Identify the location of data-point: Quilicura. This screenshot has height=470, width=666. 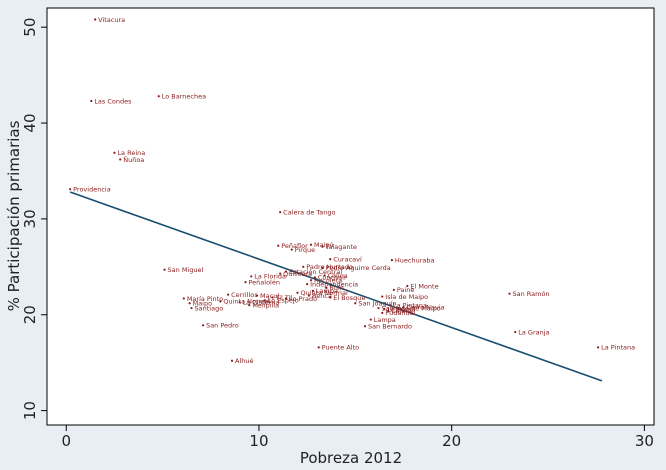
(295, 274).